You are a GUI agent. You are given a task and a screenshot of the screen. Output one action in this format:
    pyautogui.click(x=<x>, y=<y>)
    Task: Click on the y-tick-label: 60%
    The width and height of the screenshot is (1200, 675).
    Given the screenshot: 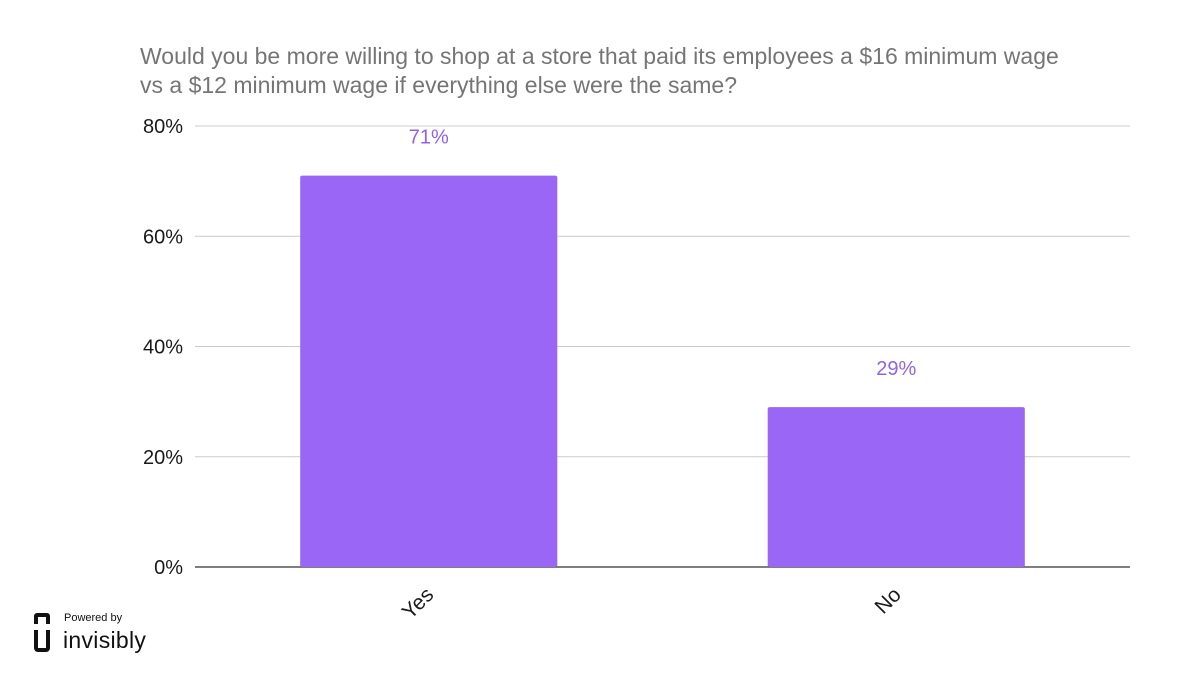 What is the action you would take?
    pyautogui.click(x=163, y=237)
    